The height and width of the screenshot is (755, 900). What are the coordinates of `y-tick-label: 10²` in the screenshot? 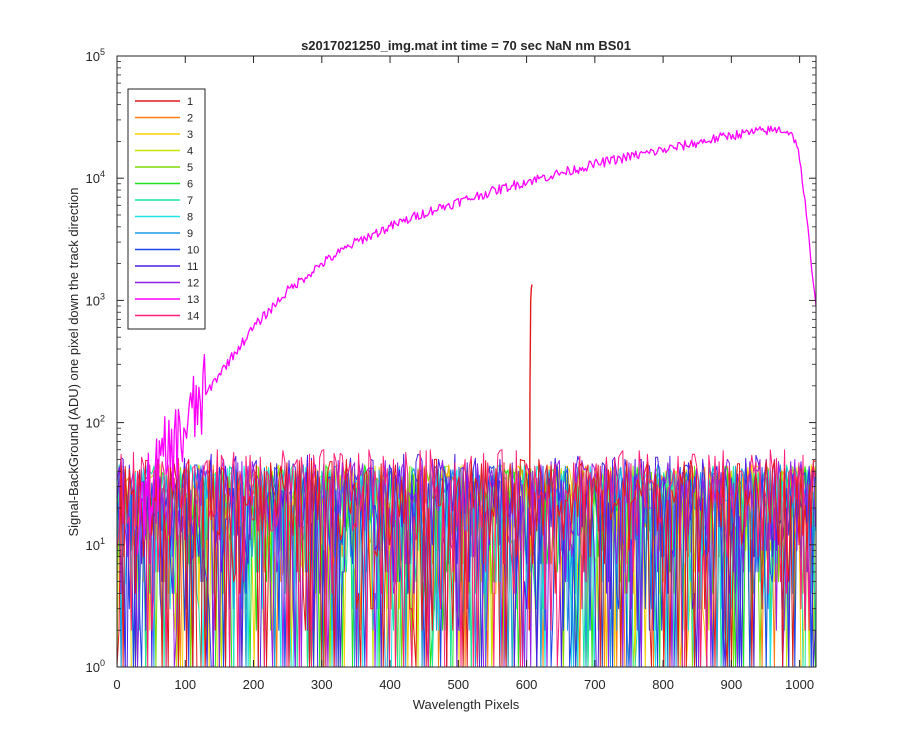 It's located at (95, 422).